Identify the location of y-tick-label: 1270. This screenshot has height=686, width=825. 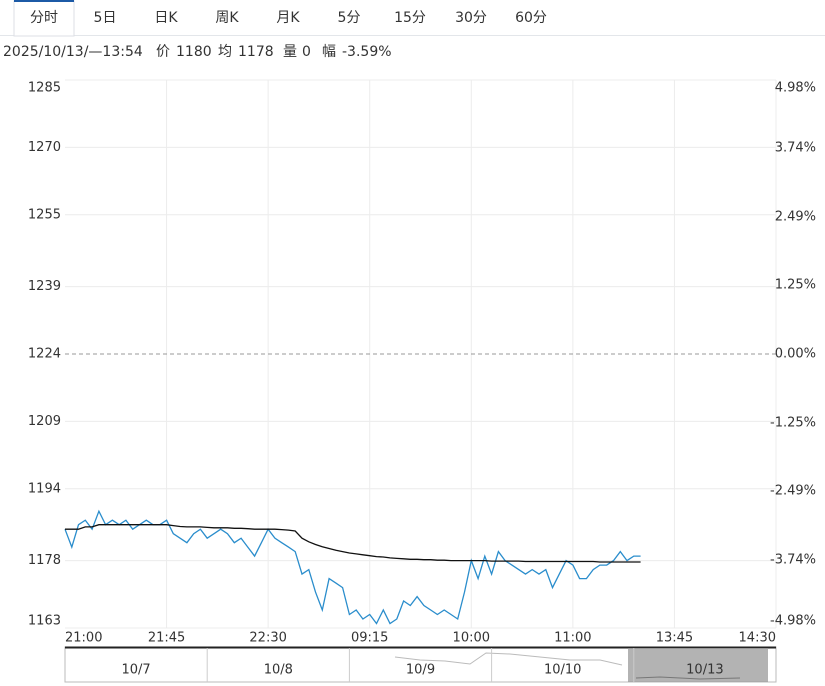
(44, 147).